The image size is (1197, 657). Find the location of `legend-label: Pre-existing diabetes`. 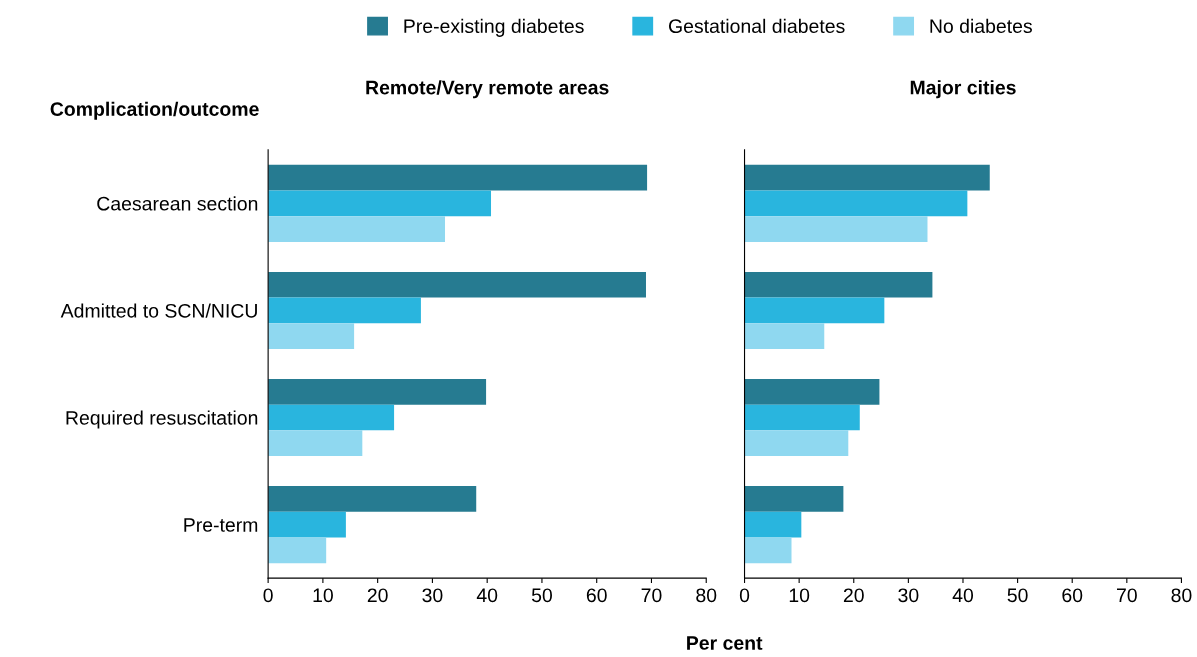

legend-label: Pre-existing diabetes is located at coordinates (494, 27).